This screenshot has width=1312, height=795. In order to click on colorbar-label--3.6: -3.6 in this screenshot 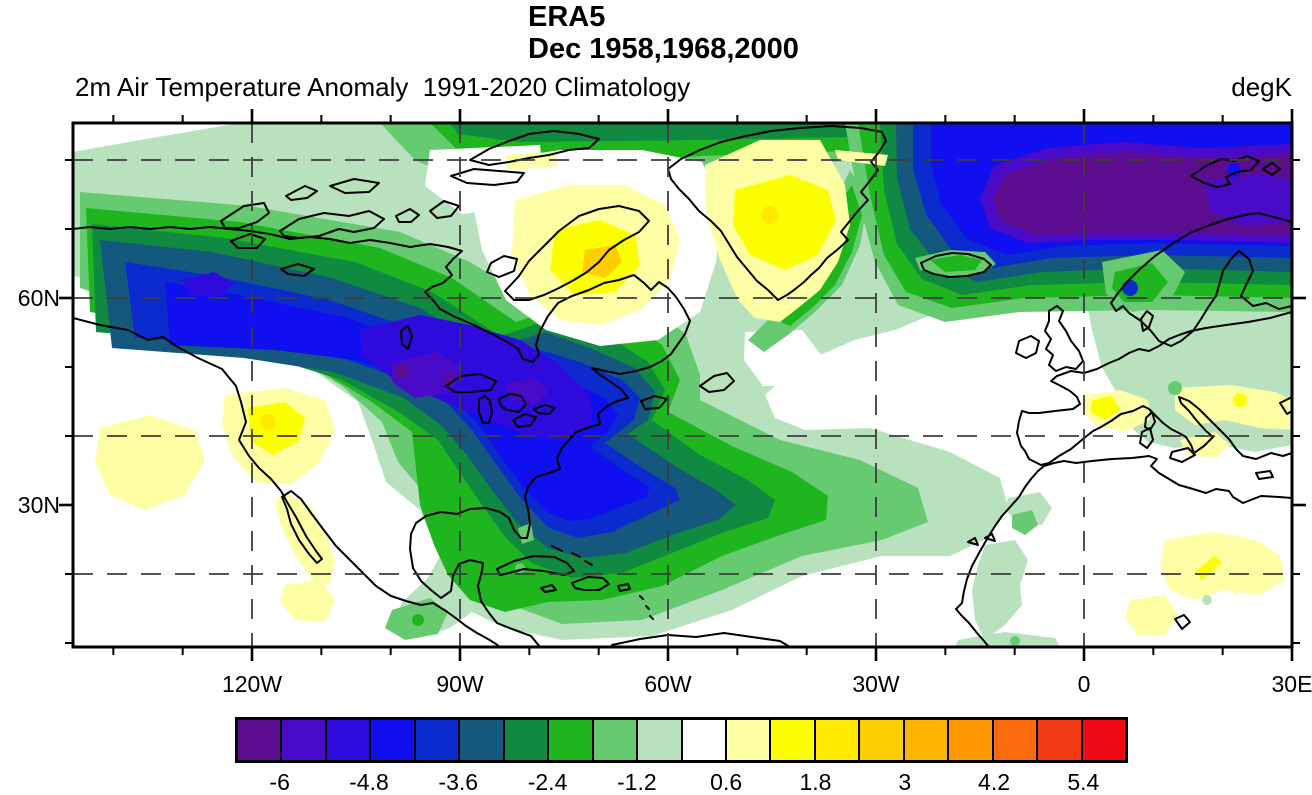, I will do `click(458, 782)`.